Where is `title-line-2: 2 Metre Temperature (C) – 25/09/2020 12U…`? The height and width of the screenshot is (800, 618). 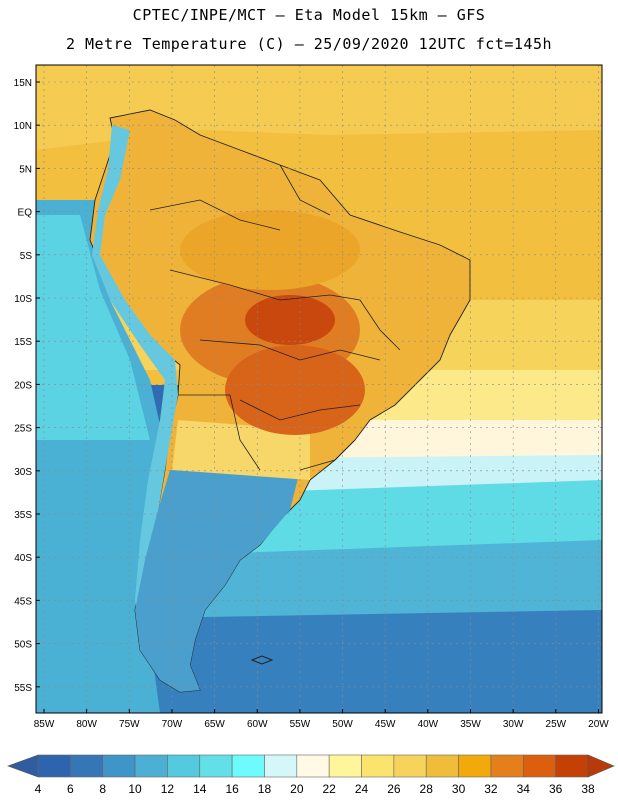 title-line-2: 2 Metre Temperature (C) – 25/09/2020 12U… is located at coordinates (309, 44).